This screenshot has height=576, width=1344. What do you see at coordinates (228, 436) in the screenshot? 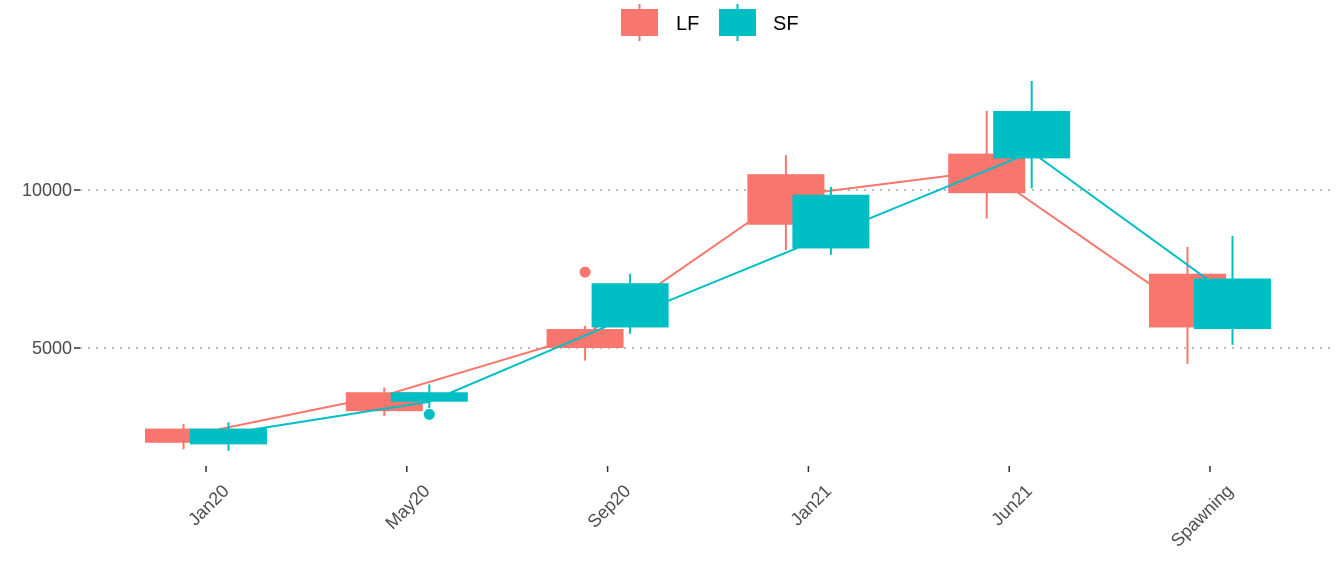
I see `box-sf-jan20` at bounding box center [228, 436].